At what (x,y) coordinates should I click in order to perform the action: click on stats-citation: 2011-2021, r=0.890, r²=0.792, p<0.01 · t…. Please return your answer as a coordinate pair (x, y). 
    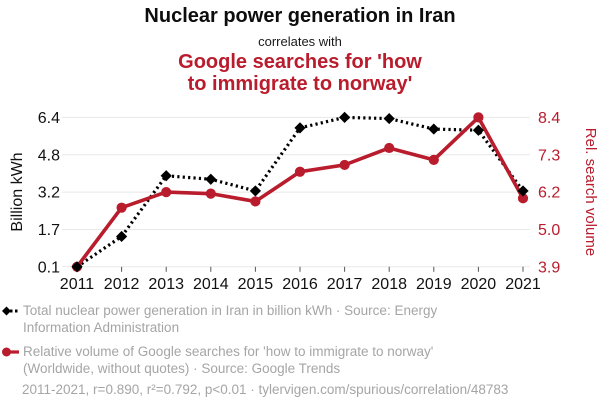
    Looking at the image, I should click on (265, 389).